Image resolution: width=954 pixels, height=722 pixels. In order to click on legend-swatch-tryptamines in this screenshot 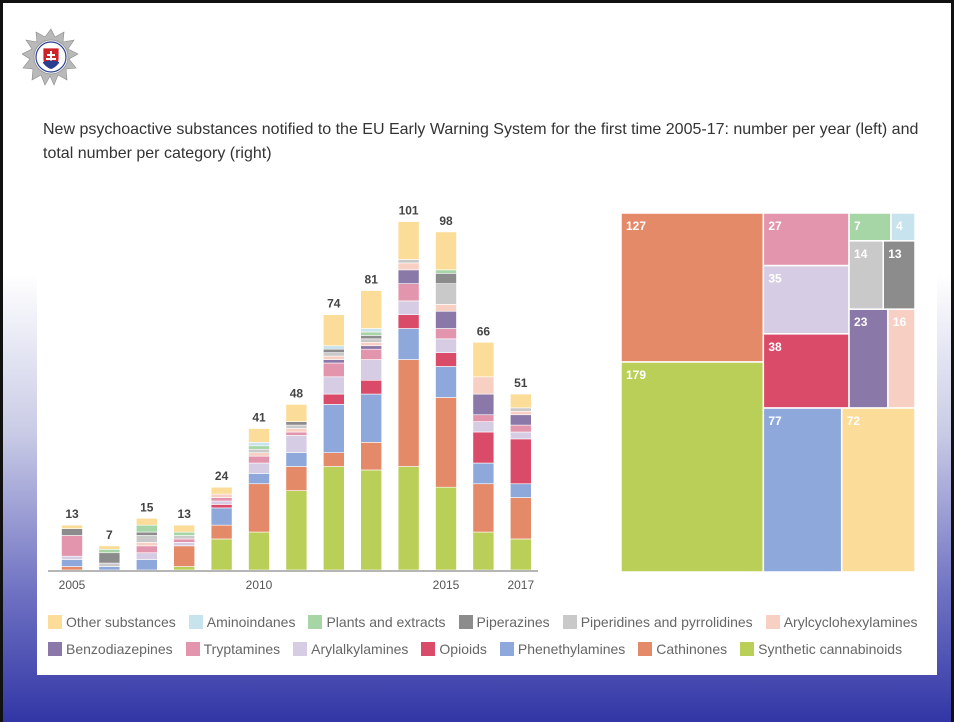, I will do `click(192, 648)`.